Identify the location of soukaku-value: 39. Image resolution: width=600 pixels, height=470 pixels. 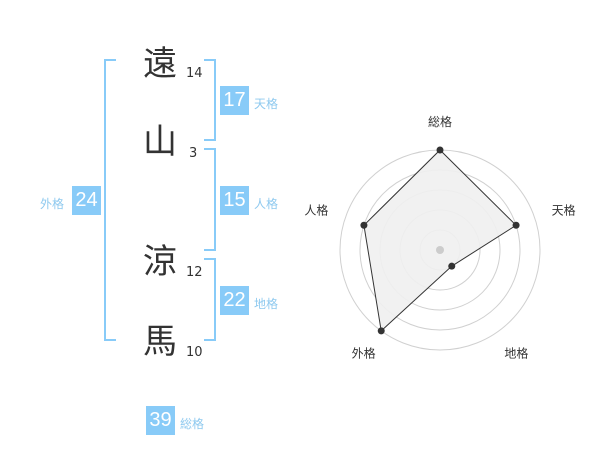
(160, 420).